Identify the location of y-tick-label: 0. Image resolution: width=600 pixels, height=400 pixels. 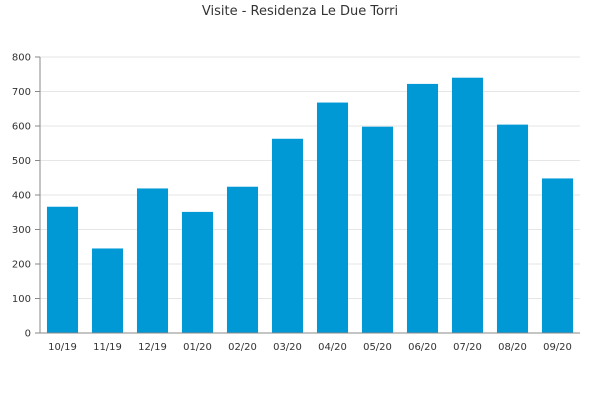
(28, 334).